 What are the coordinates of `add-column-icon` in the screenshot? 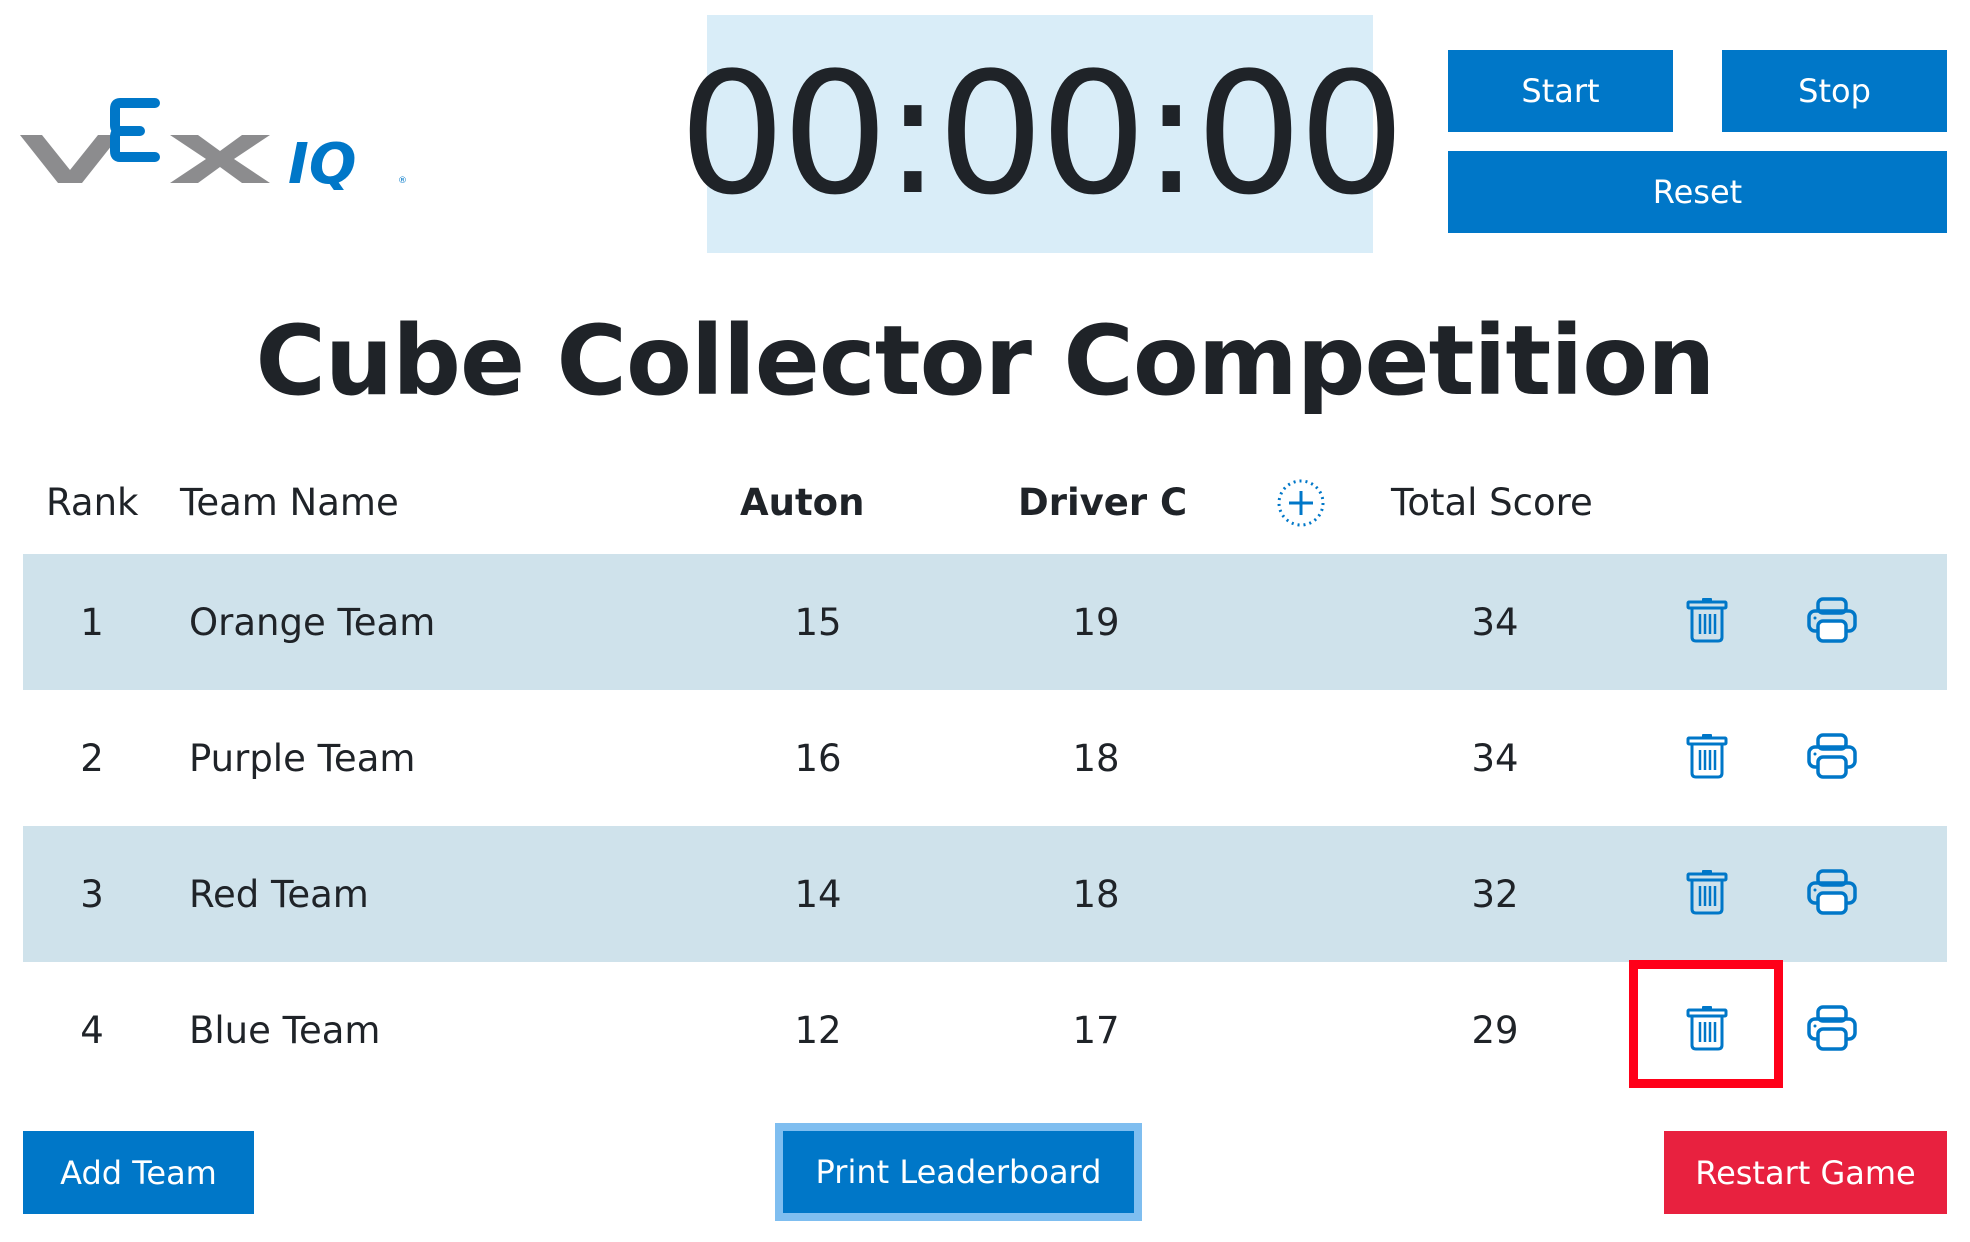 It's located at (1301, 503).